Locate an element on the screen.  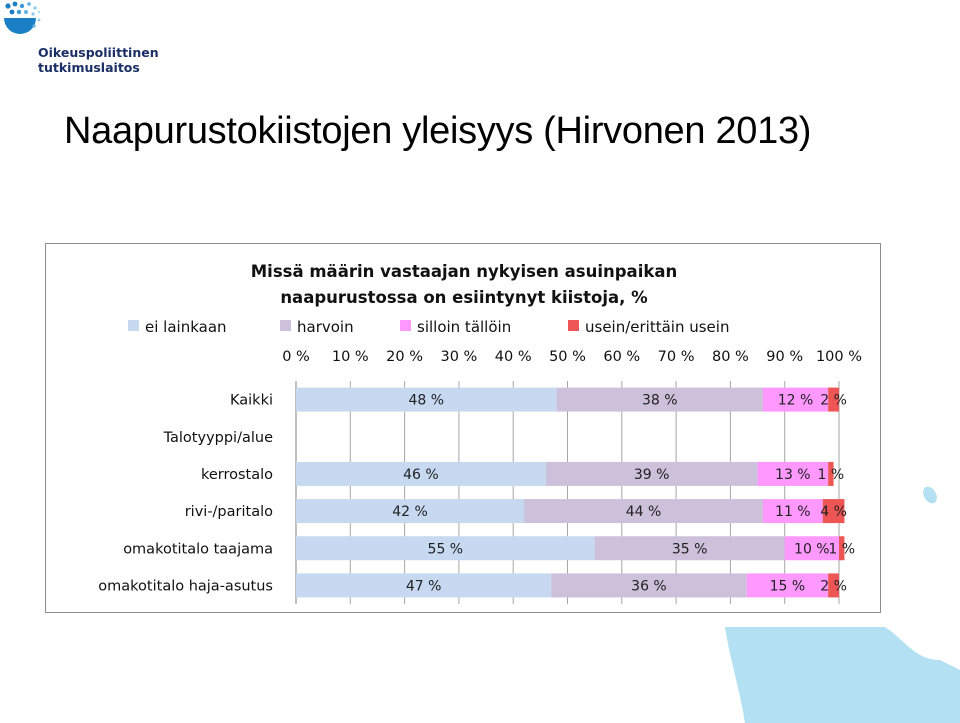
data-label: 39 % is located at coordinates (652, 475).